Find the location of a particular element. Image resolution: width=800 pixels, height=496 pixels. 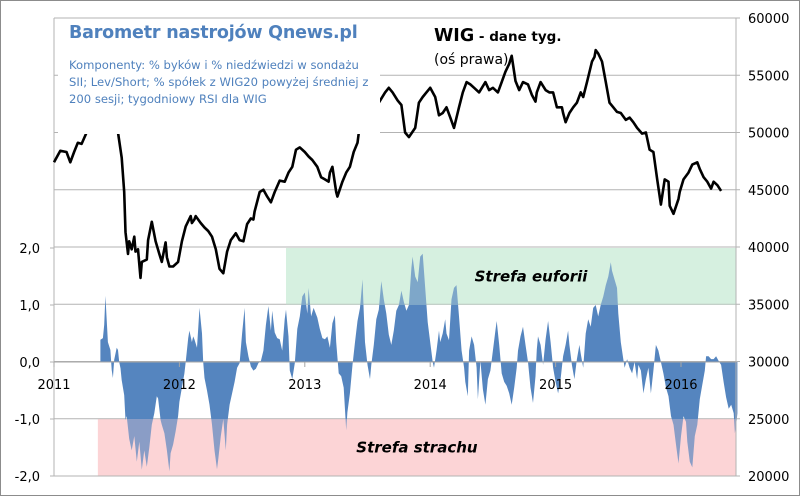

left-tick-label: 0,0 is located at coordinates (29, 363).